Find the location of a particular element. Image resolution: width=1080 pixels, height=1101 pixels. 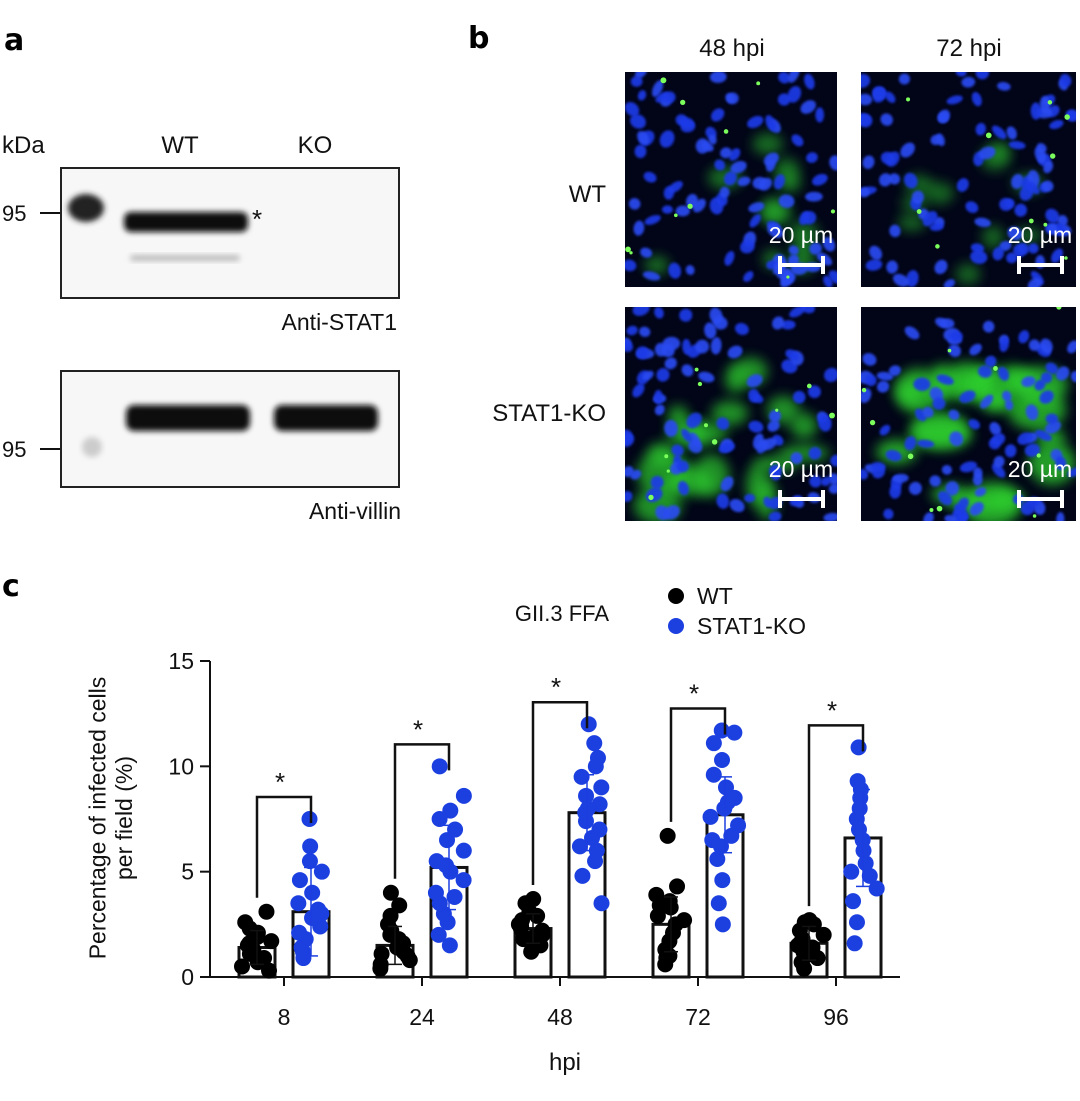

legend-marker-wt is located at coordinates (676, 596).